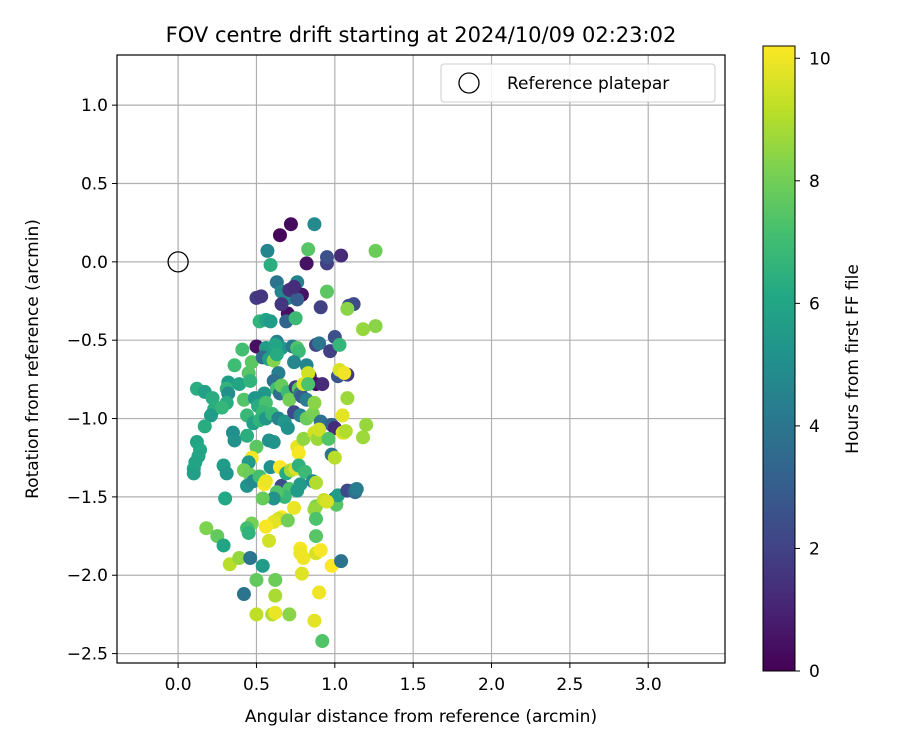 This screenshot has height=750, width=900. What do you see at coordinates (814, 304) in the screenshot?
I see `colorbar-tick-label: 6` at bounding box center [814, 304].